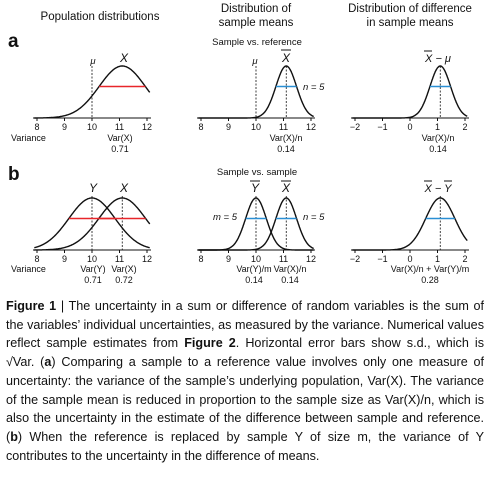 This screenshot has width=489, height=504. Describe the element at coordinates (123, 269) in the screenshot. I see `b1-var-x-label: Var(X)` at that location.